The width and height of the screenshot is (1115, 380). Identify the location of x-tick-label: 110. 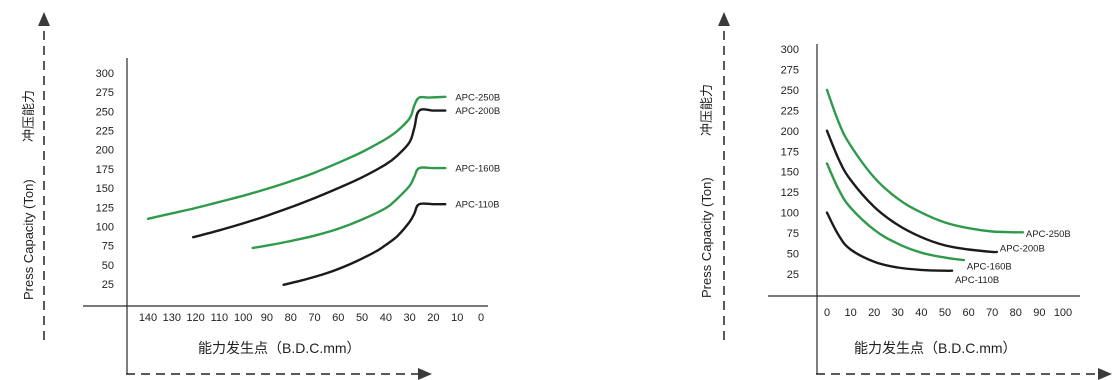
(220, 318).